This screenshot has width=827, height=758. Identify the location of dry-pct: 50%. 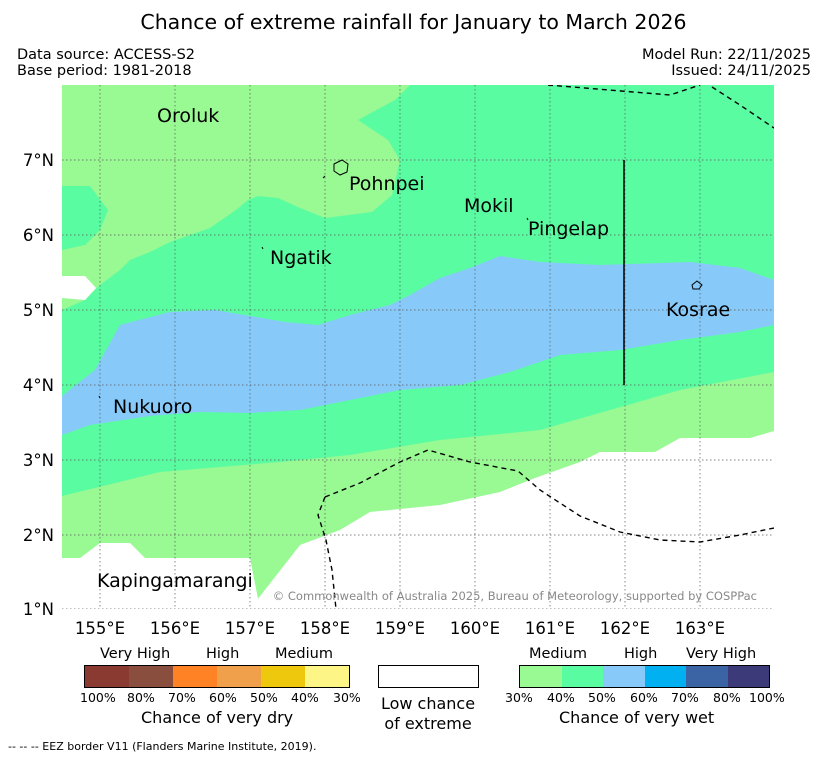
(264, 697).